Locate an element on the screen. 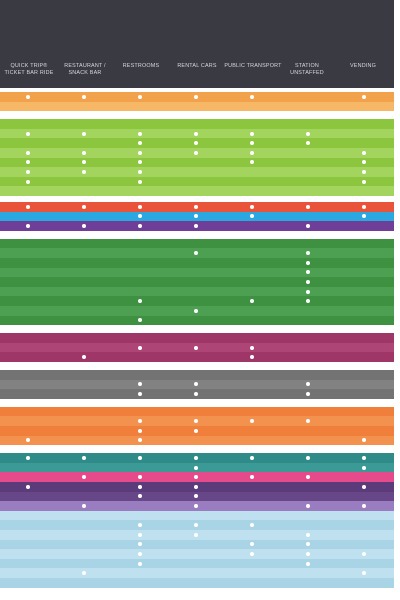 The height and width of the screenshot is (600, 400). column-label-station-unstaffed: STATION UNSTAFFED is located at coordinates (307, 69).